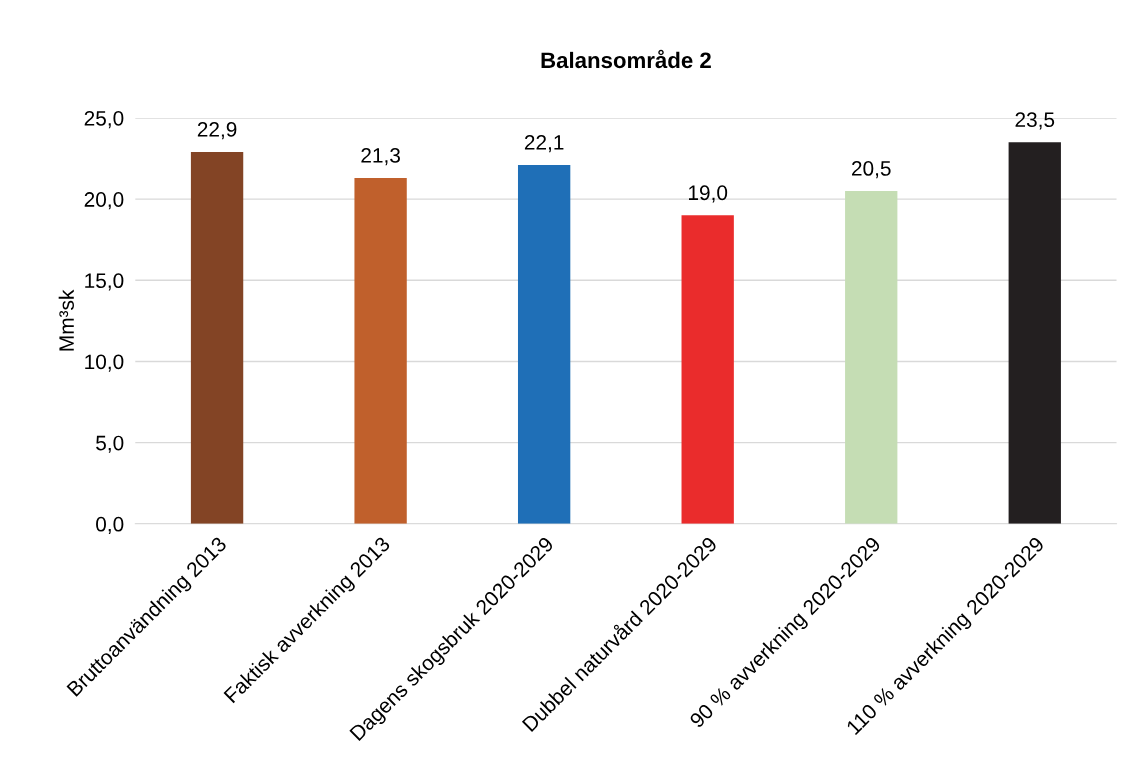  Describe the element at coordinates (626, 59) in the screenshot. I see `chart-title: Balansområde 2` at that location.